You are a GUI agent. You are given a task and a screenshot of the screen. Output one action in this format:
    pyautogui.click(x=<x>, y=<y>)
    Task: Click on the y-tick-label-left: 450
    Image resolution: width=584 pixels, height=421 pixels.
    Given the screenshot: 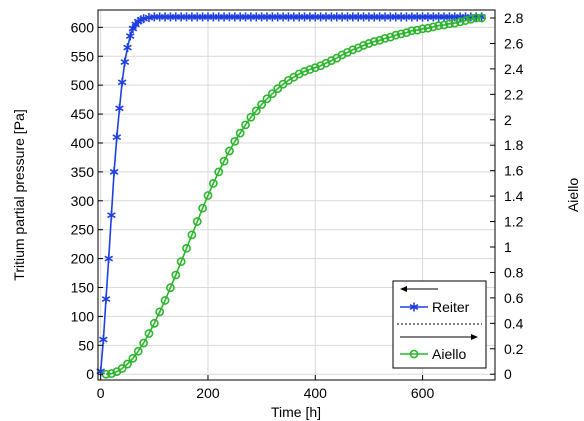 What is the action you would take?
    pyautogui.click(x=83, y=114)
    